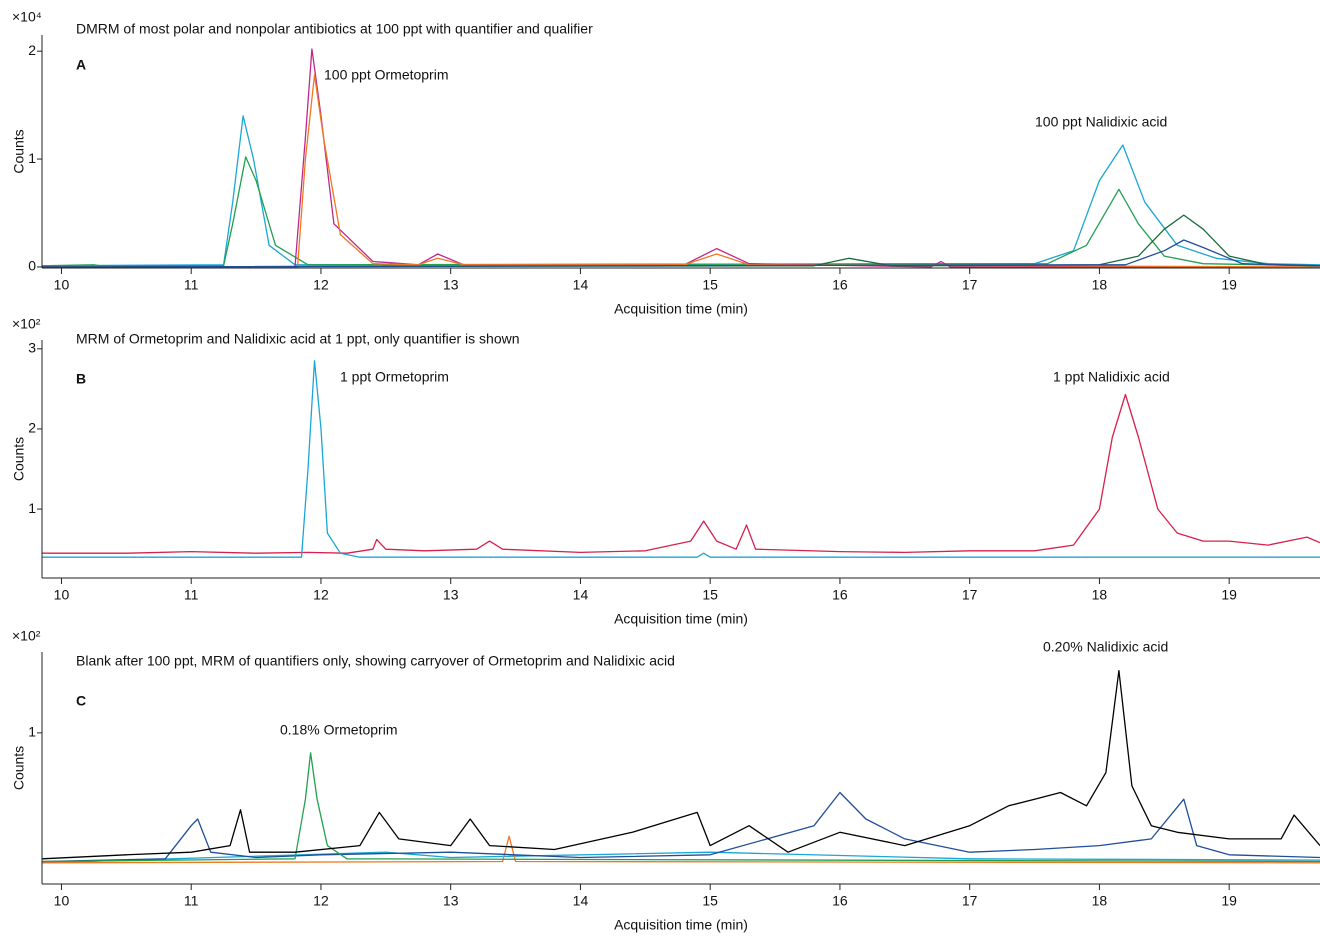  What do you see at coordinates (81, 379) in the screenshot?
I see `panel-label: B` at bounding box center [81, 379].